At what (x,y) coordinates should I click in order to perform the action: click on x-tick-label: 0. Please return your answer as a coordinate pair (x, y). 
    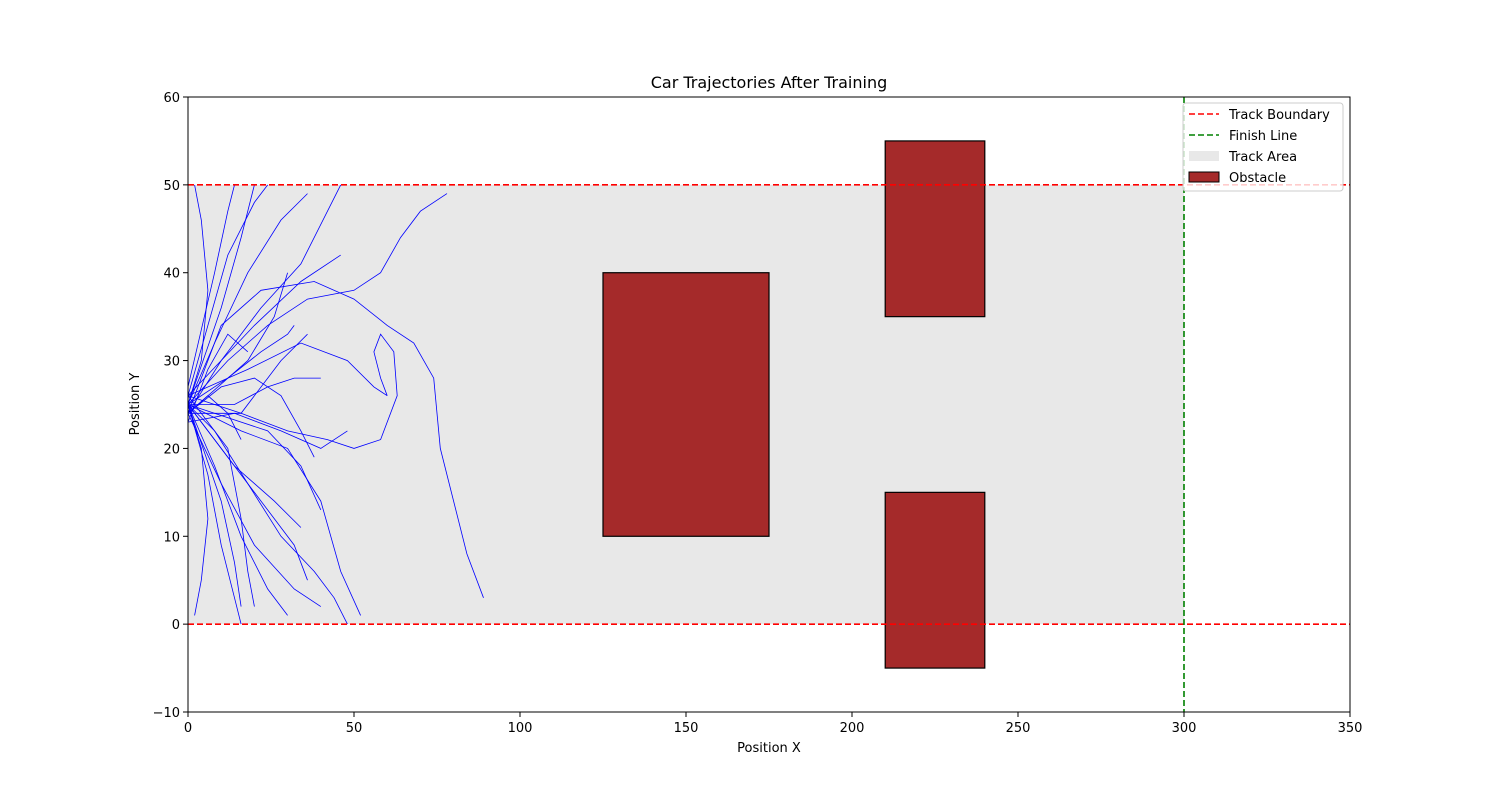
    Looking at the image, I should click on (188, 728).